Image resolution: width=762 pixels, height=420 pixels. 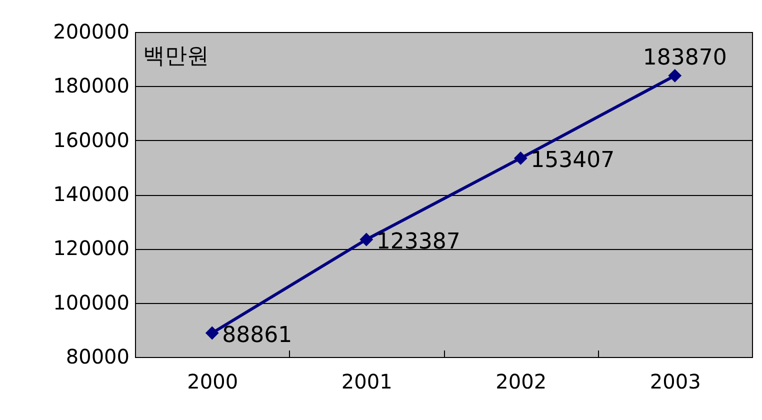 What do you see at coordinates (366, 382) in the screenshot?
I see `x-tick-label: 2001` at bounding box center [366, 382].